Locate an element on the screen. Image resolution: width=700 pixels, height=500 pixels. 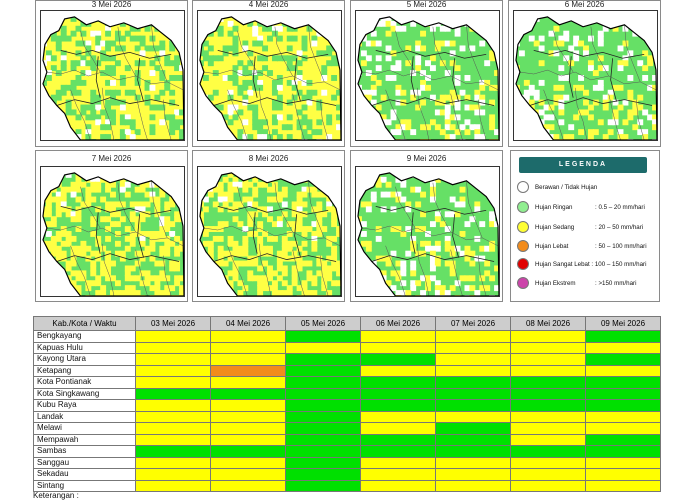
legend-item-berawan: Berawan / Tidak Hujan is located at coordinates (588, 188).